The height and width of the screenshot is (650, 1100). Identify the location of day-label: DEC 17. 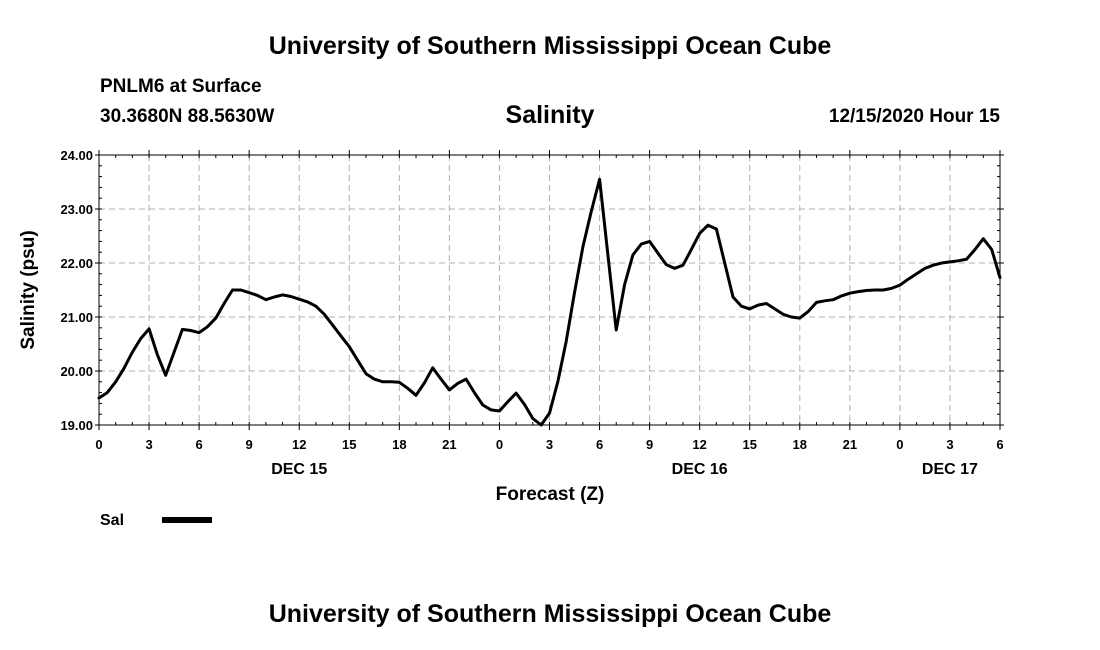
(950, 469).